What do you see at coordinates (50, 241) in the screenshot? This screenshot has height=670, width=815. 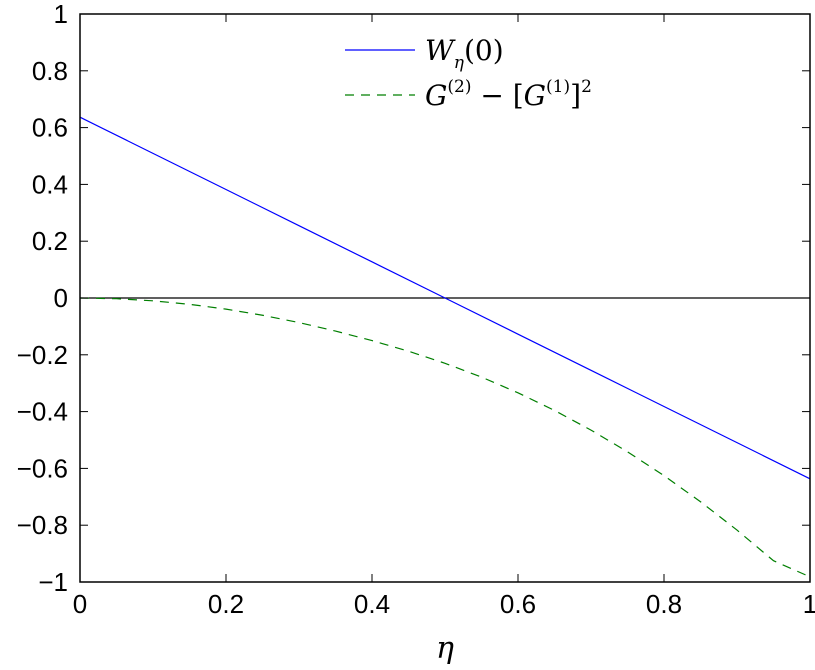 I see `y-tick-label: 0.2` at bounding box center [50, 241].